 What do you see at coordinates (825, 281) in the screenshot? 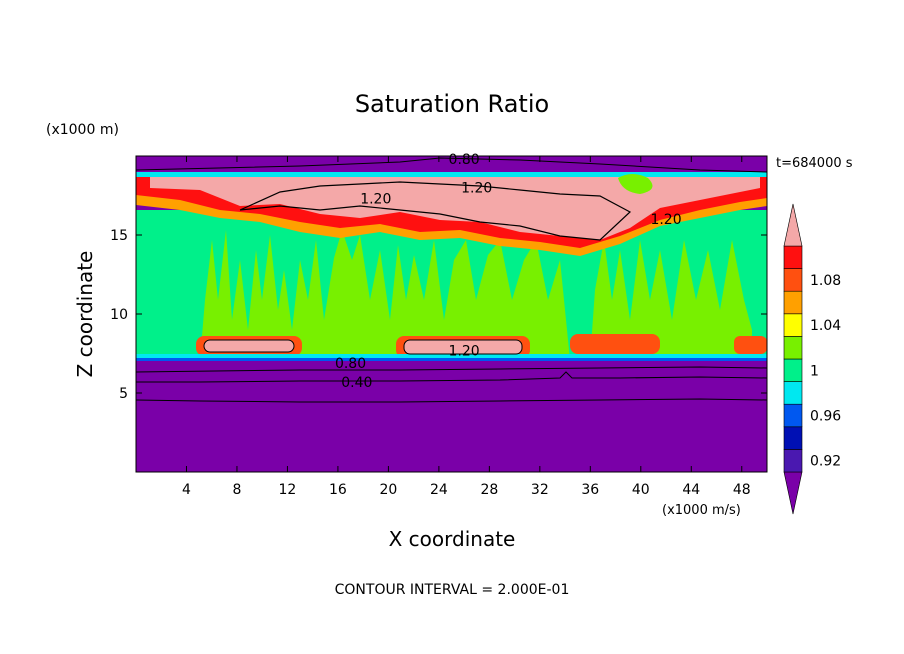
I see `colorbar-label: 1.08` at bounding box center [825, 281].